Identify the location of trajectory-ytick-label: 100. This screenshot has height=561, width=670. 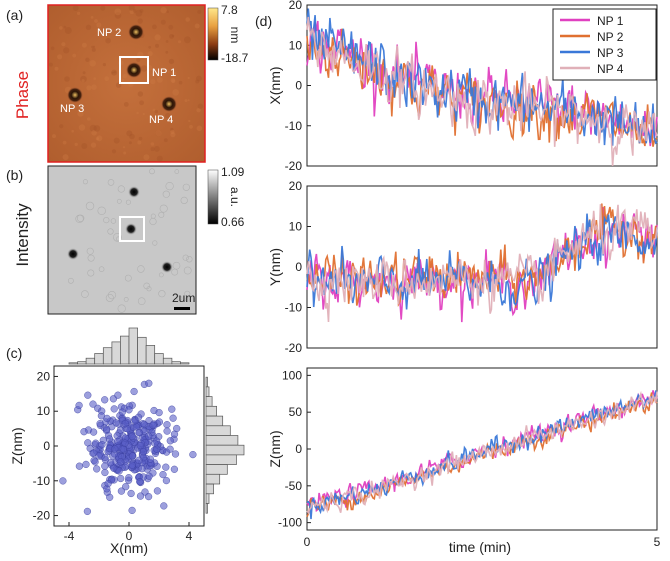
(292, 375).